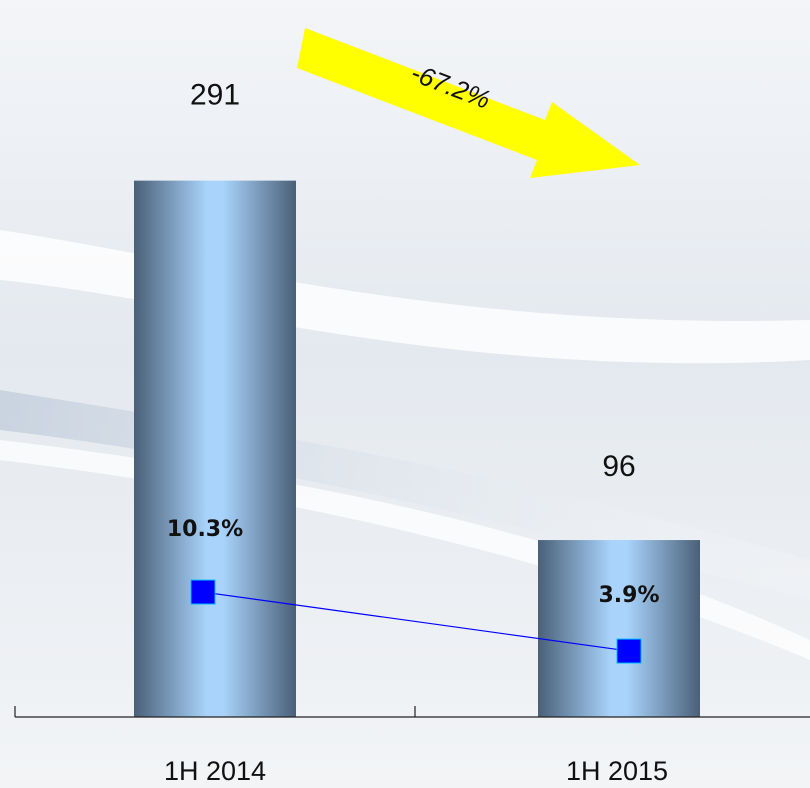 The height and width of the screenshot is (788, 810). I want to click on line-value-label: 3.9%, so click(628, 595).